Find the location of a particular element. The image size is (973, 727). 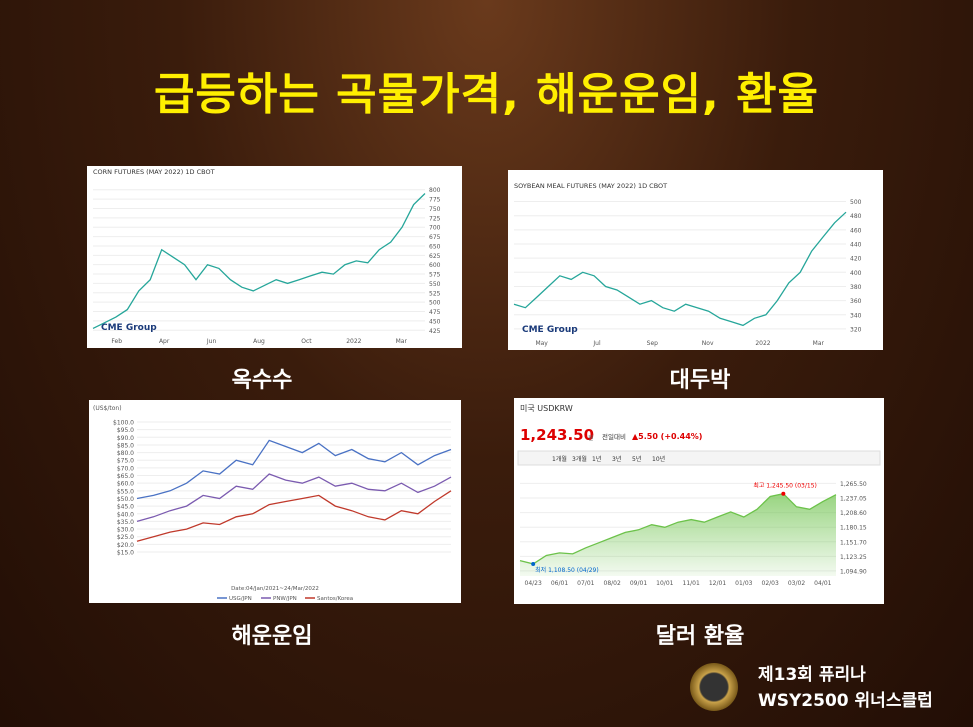

y-tick-label: $20.0 is located at coordinates (125, 545).